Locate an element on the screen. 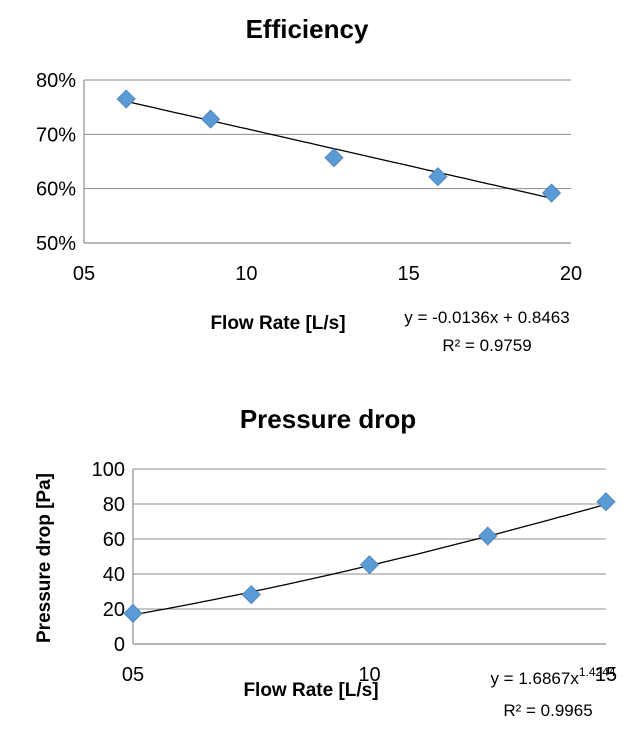 This screenshot has width=641, height=751. pressure-drop-x-tick-labels: 05 10 15 is located at coordinates (369, 675).